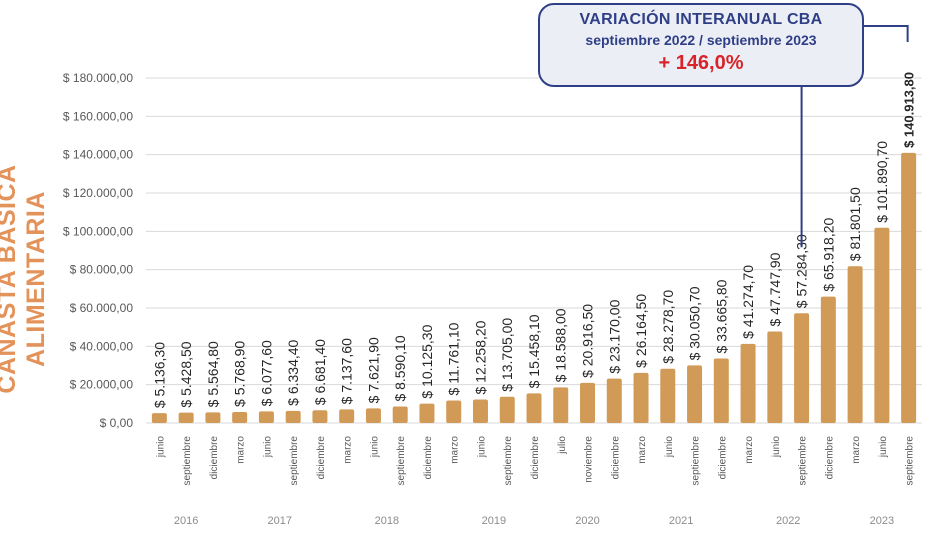 This screenshot has height=533, width=948. I want to click on value-label: $ 5.768,90, so click(240, 374).